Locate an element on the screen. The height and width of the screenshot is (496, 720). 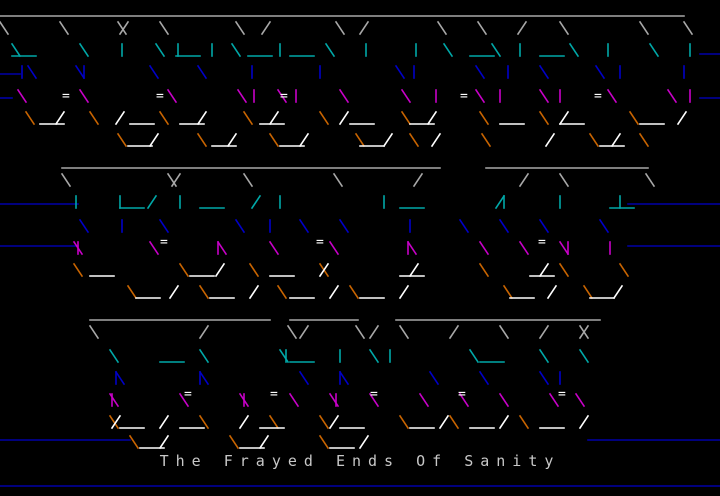
subtitle-text: The Frayed Ends Of Sanity is located at coordinates (360, 461).